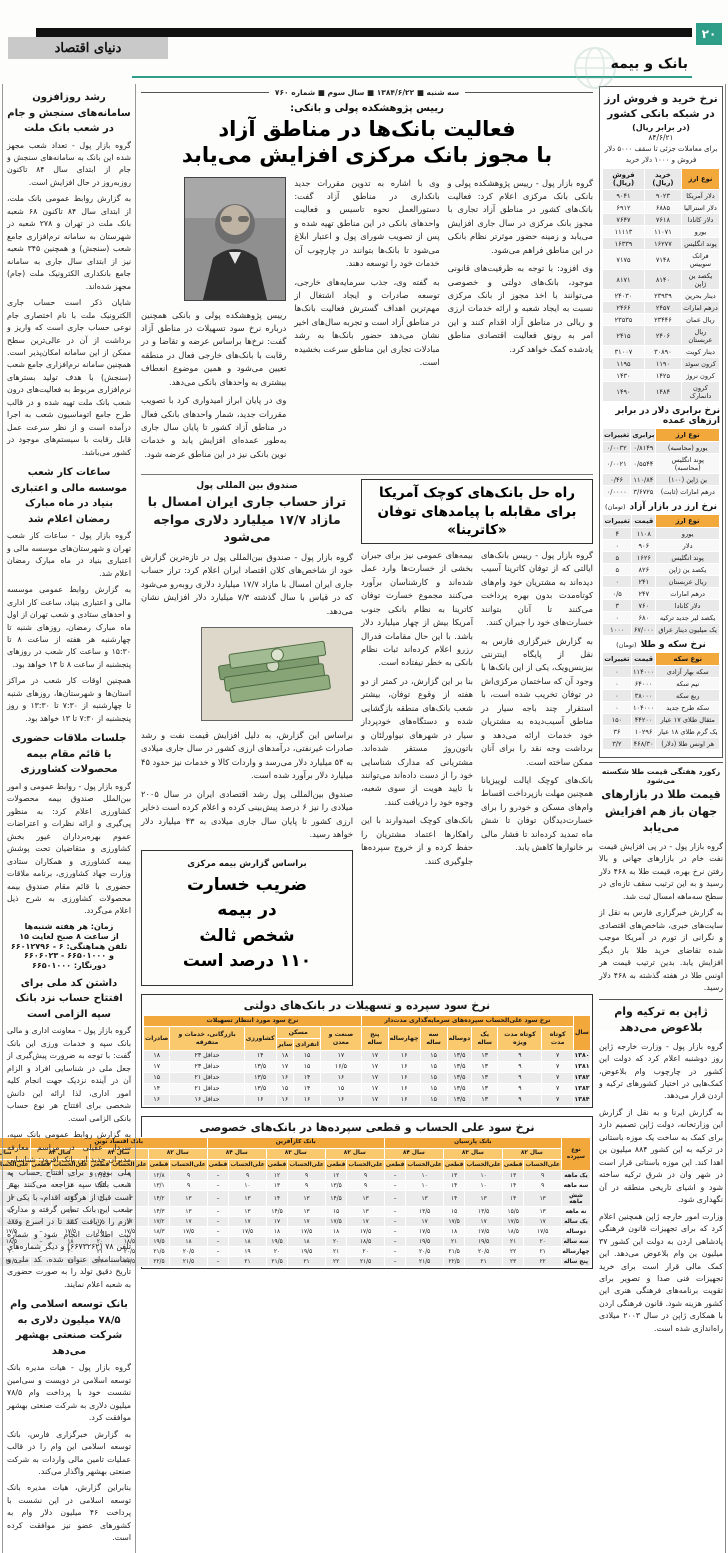 This screenshot has width=728, height=1553. What do you see at coordinates (662, 392) in the screenshot?
I see `table-cell: ۱۴۸۴` at bounding box center [662, 392].